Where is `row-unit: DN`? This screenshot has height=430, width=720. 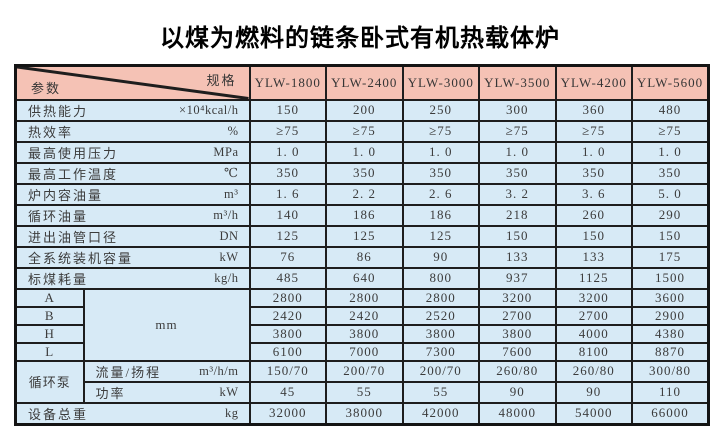 row-unit: DN is located at coordinates (229, 235).